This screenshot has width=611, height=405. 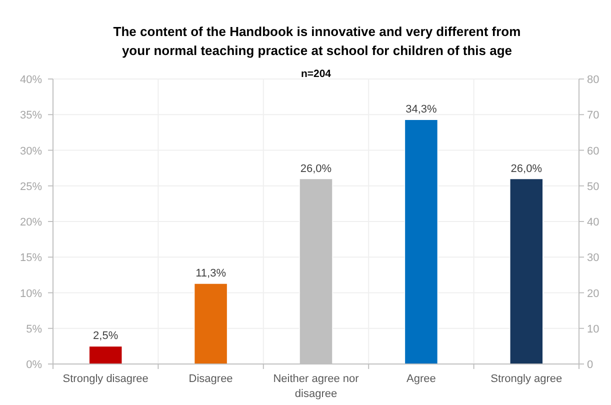 I want to click on y2-tick-label: 60, so click(x=593, y=151).